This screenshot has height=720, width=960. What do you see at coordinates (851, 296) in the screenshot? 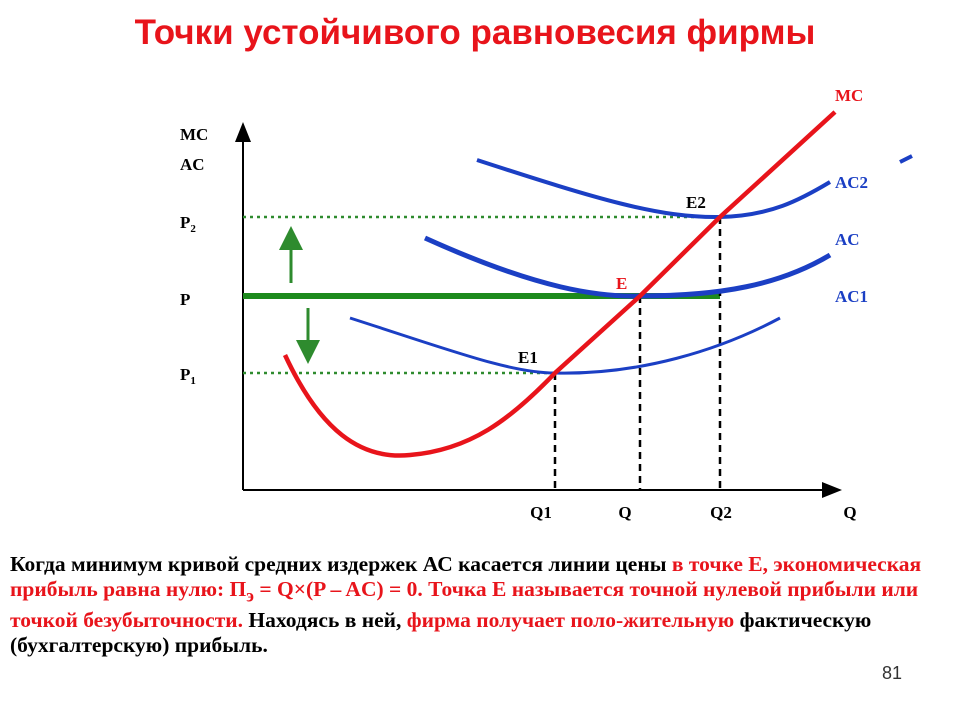
I see `curve-label: AC1` at bounding box center [851, 296].